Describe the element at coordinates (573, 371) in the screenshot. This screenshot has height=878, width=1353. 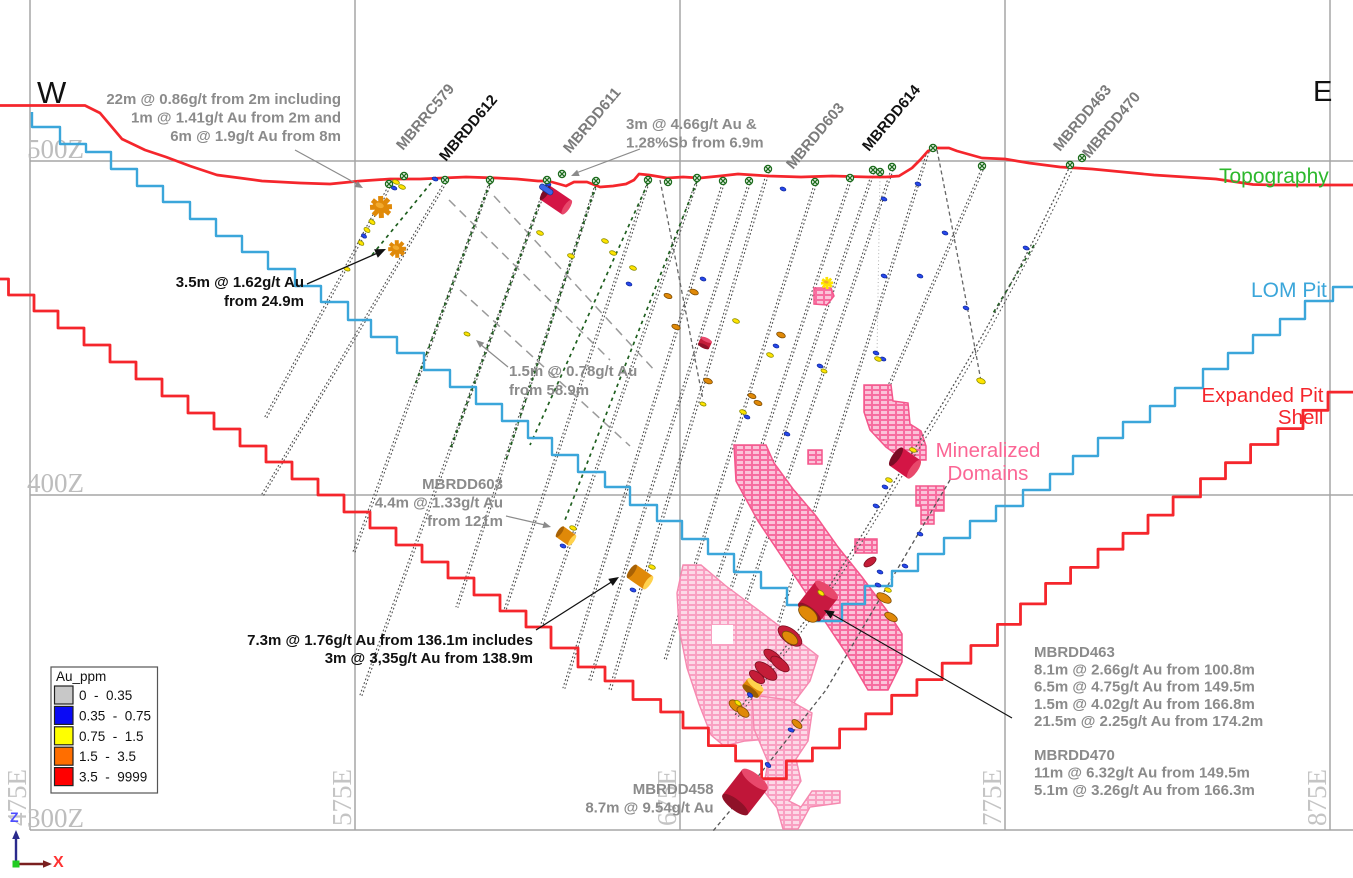
I see `svg-text: 1.5m @ 0.78g/t Au` at that location.